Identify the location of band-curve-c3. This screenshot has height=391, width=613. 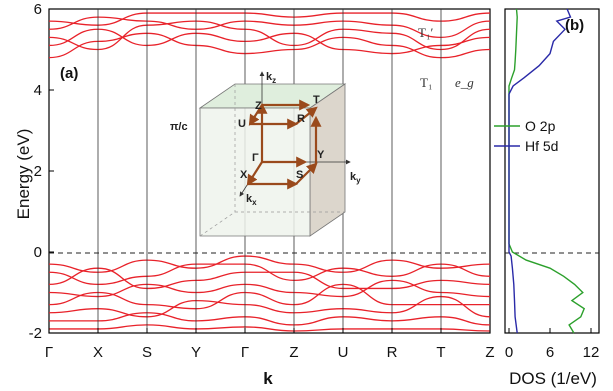
(269, 35).